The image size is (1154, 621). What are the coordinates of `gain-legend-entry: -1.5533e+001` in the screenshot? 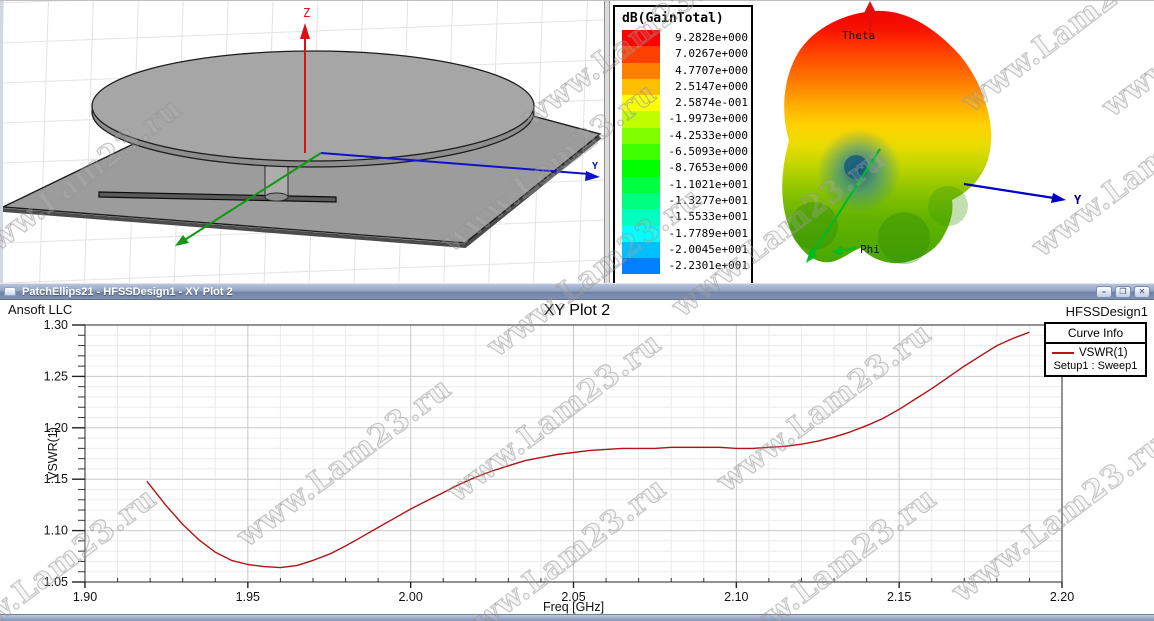 It's located at (683, 217).